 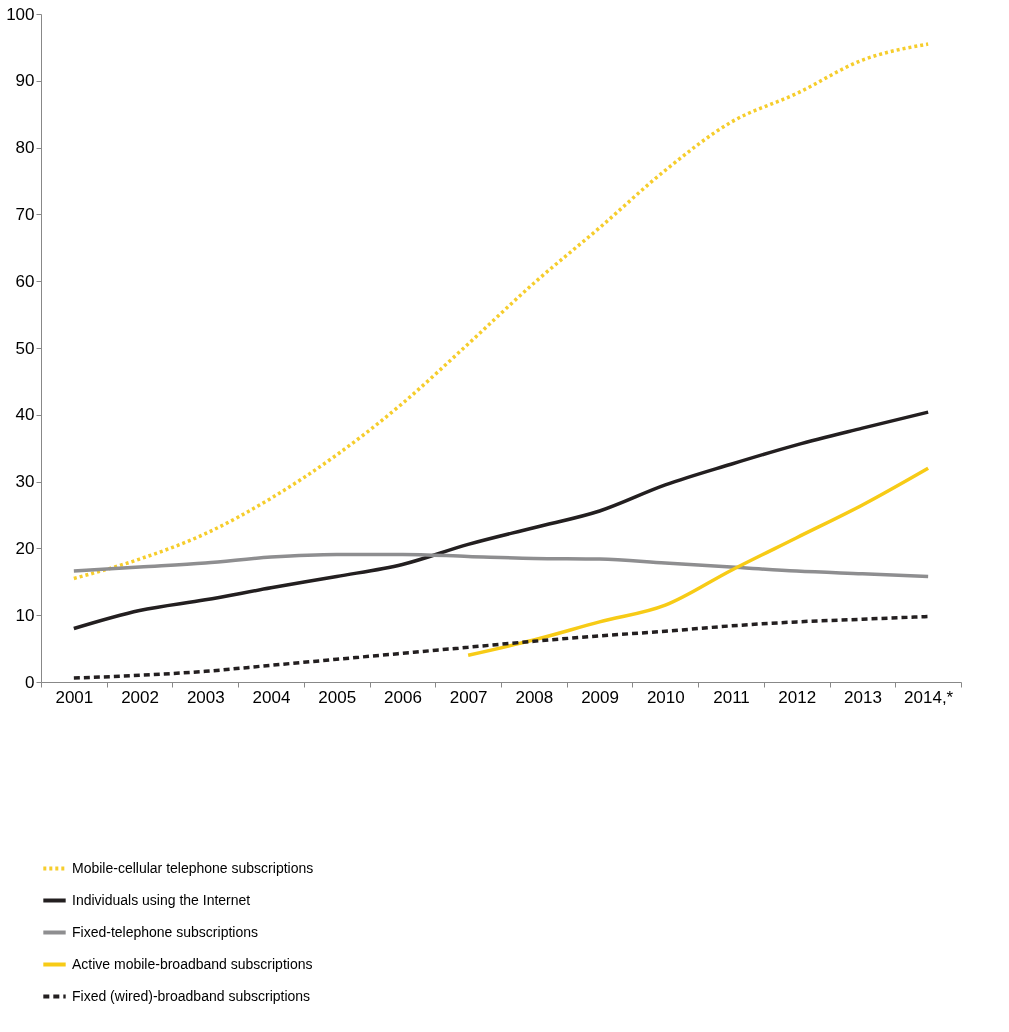 I want to click on x-tick-label: 2014,*, so click(x=929, y=697).